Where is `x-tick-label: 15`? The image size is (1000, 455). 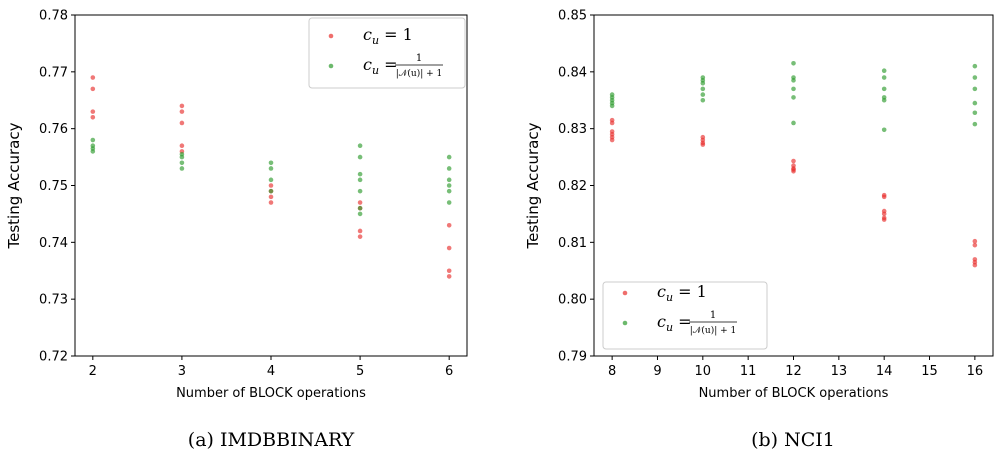 x-tick-label: 15 is located at coordinates (929, 371).